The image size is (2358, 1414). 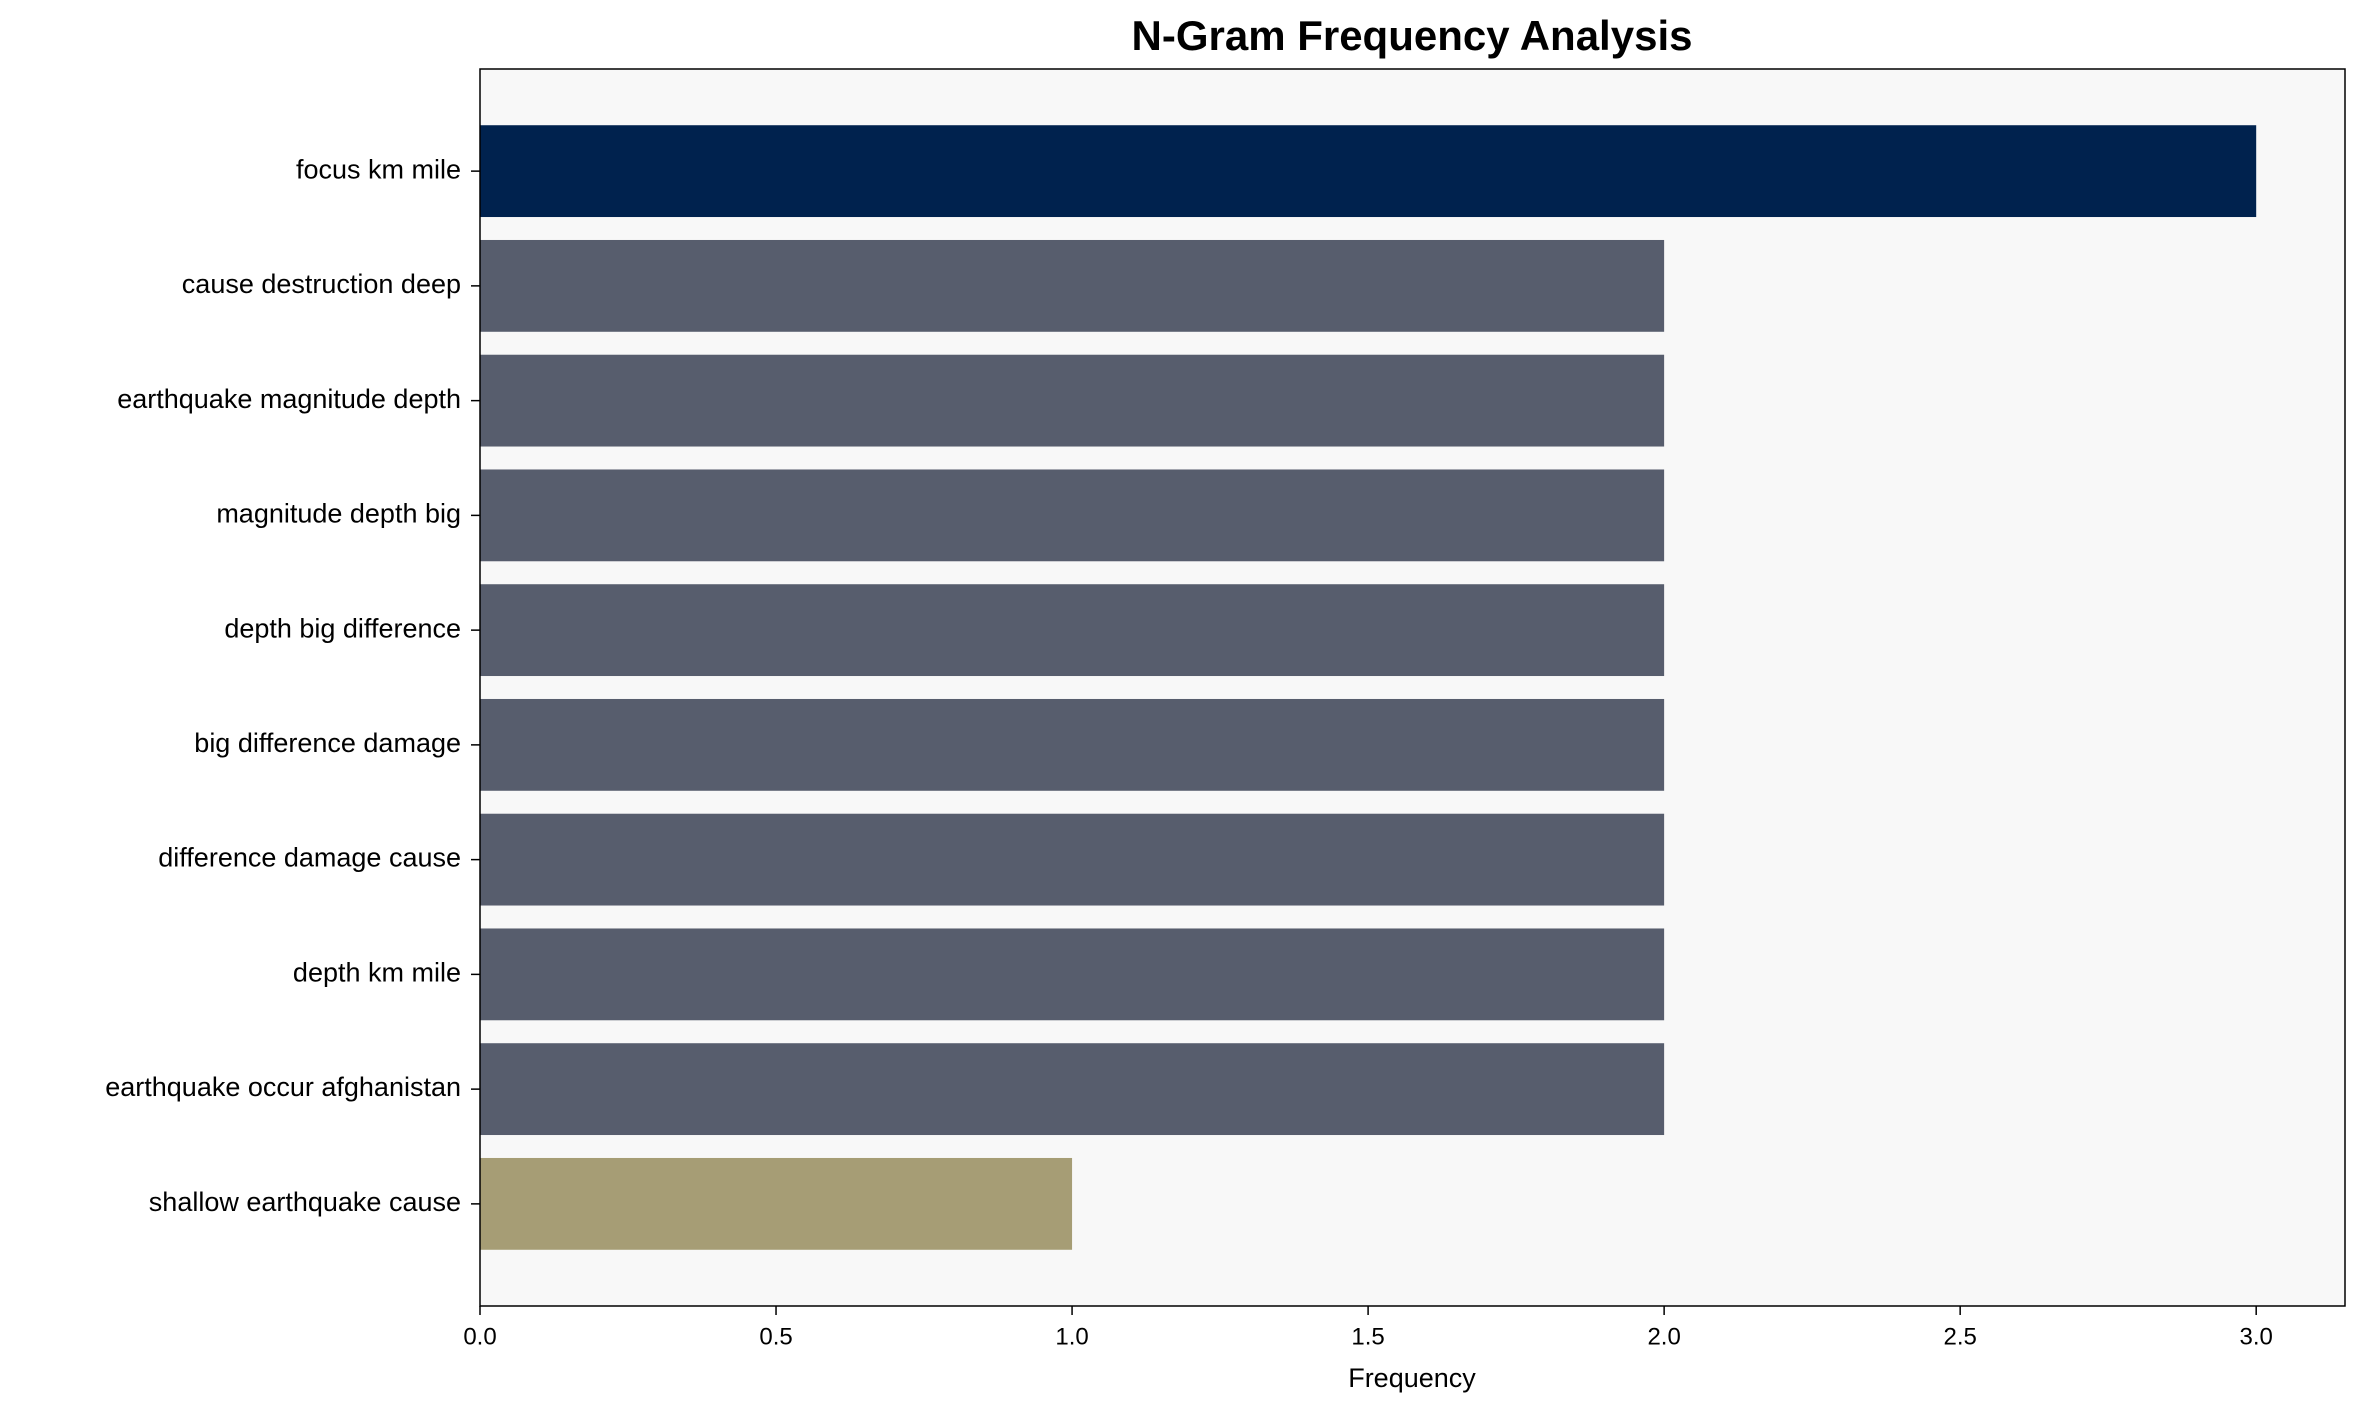 What do you see at coordinates (1367, 1336) in the screenshot?
I see `x-tick-label: 1.5` at bounding box center [1367, 1336].